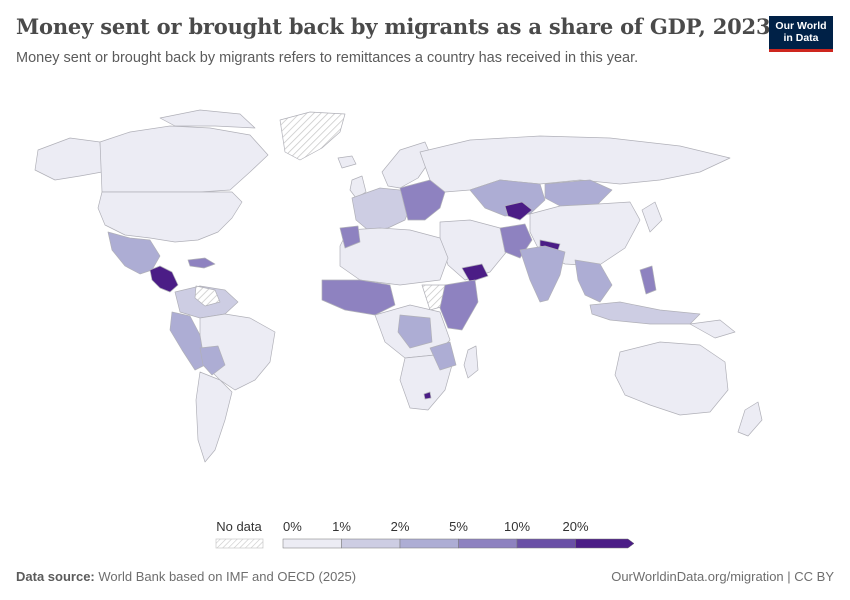  Describe the element at coordinates (427, 395) in the screenshot. I see `lesotho-region` at that location.